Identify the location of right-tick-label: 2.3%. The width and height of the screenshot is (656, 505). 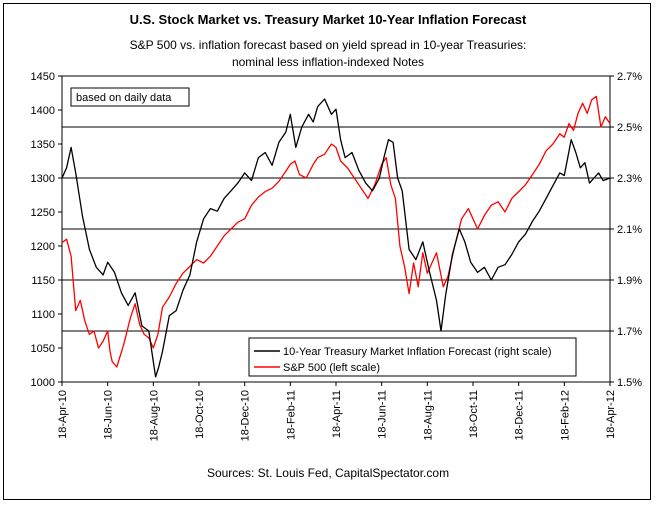
(629, 179).